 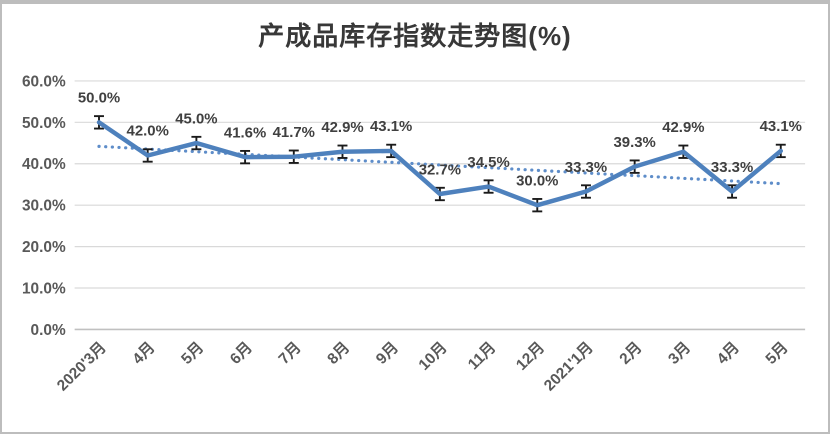 I want to click on y-tick-label: 0.0%, so click(x=48, y=330).